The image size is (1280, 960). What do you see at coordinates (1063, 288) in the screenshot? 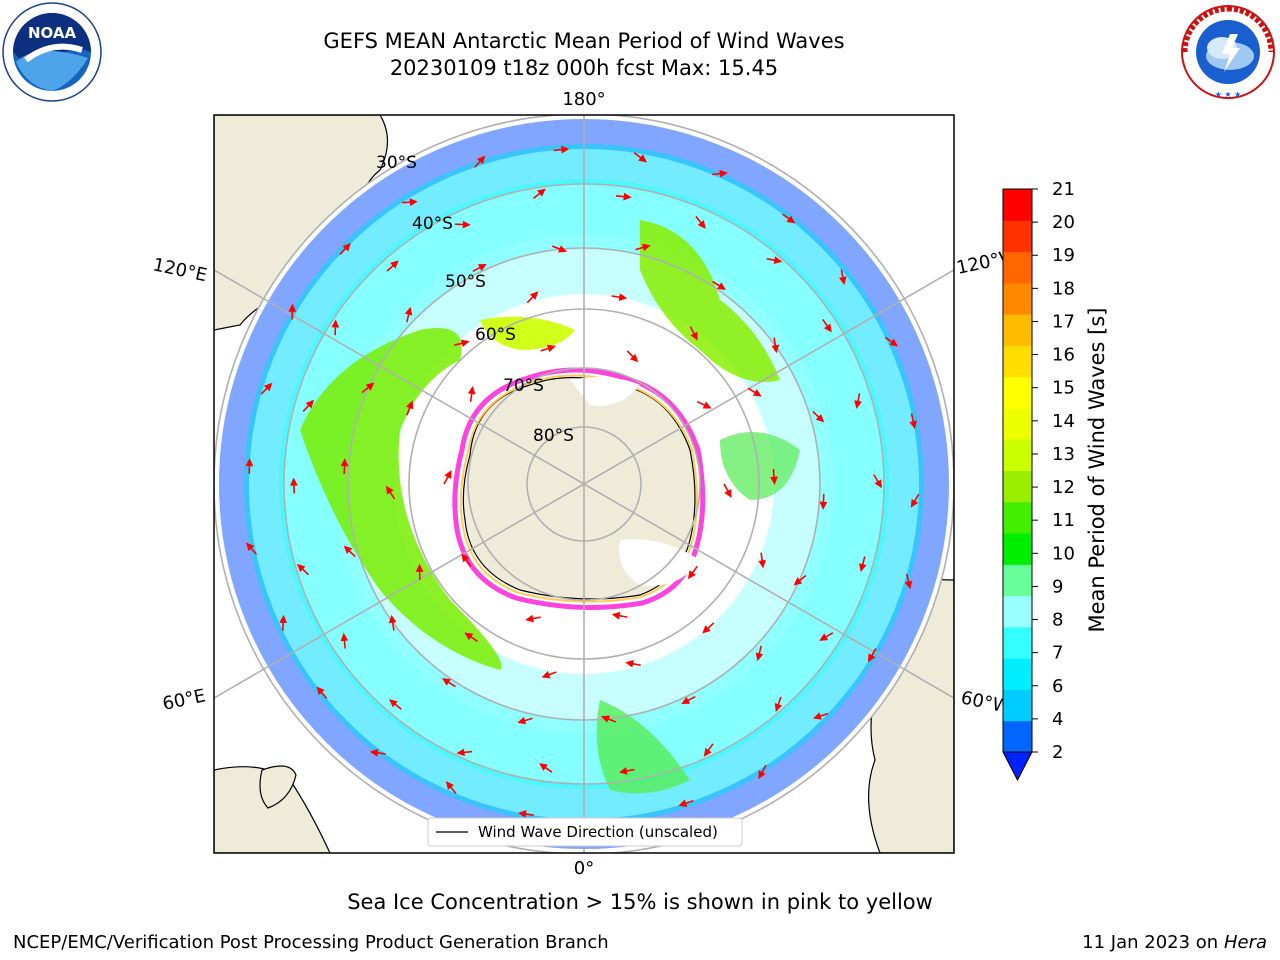
I see `colorbar-tick-label: 18` at bounding box center [1063, 288].